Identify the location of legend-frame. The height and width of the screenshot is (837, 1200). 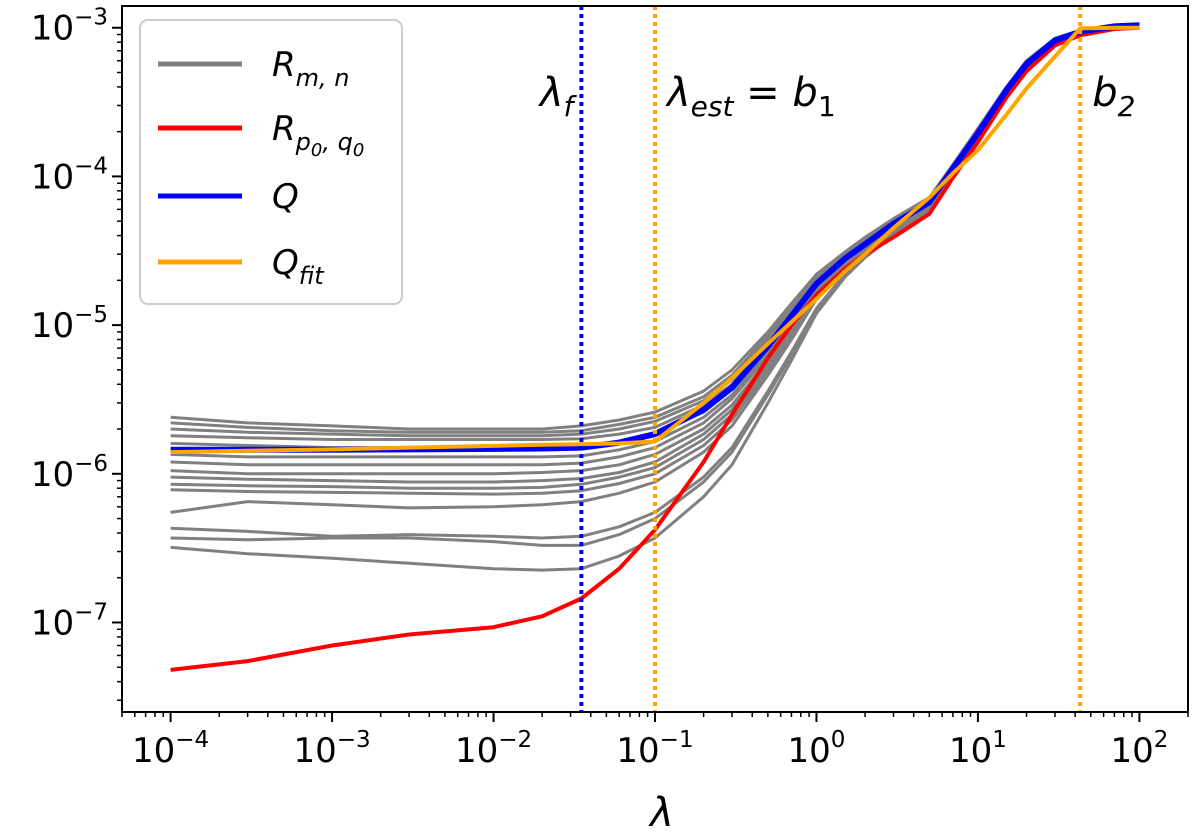
(271, 162).